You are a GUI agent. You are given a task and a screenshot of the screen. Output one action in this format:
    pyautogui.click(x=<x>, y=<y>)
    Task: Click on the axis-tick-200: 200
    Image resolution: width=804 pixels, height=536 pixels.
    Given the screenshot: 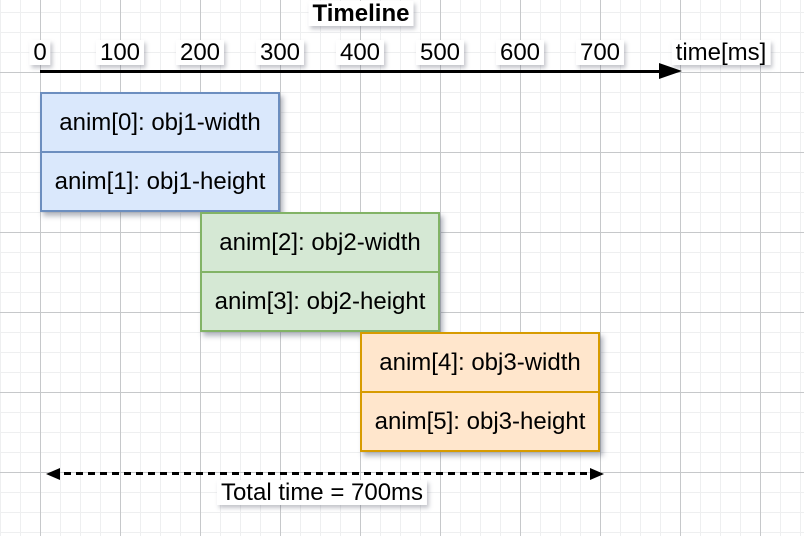 What is the action you would take?
    pyautogui.click(x=200, y=52)
    